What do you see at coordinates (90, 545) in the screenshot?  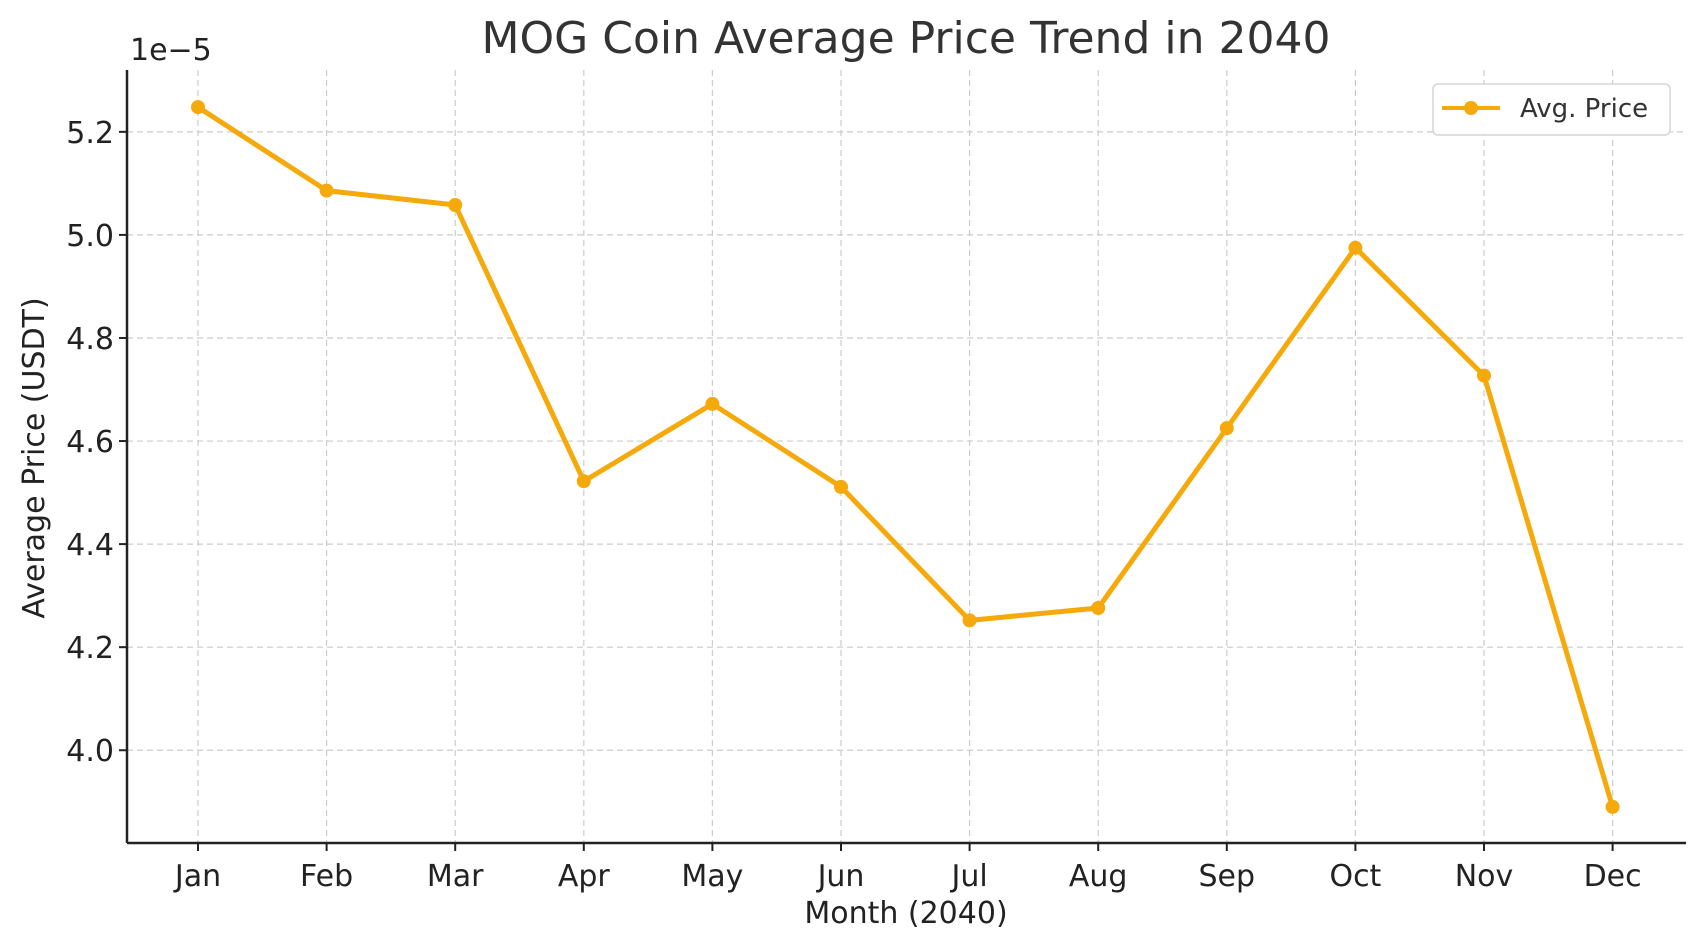 I see `y-tick-label: 4.4` at bounding box center [90, 545].